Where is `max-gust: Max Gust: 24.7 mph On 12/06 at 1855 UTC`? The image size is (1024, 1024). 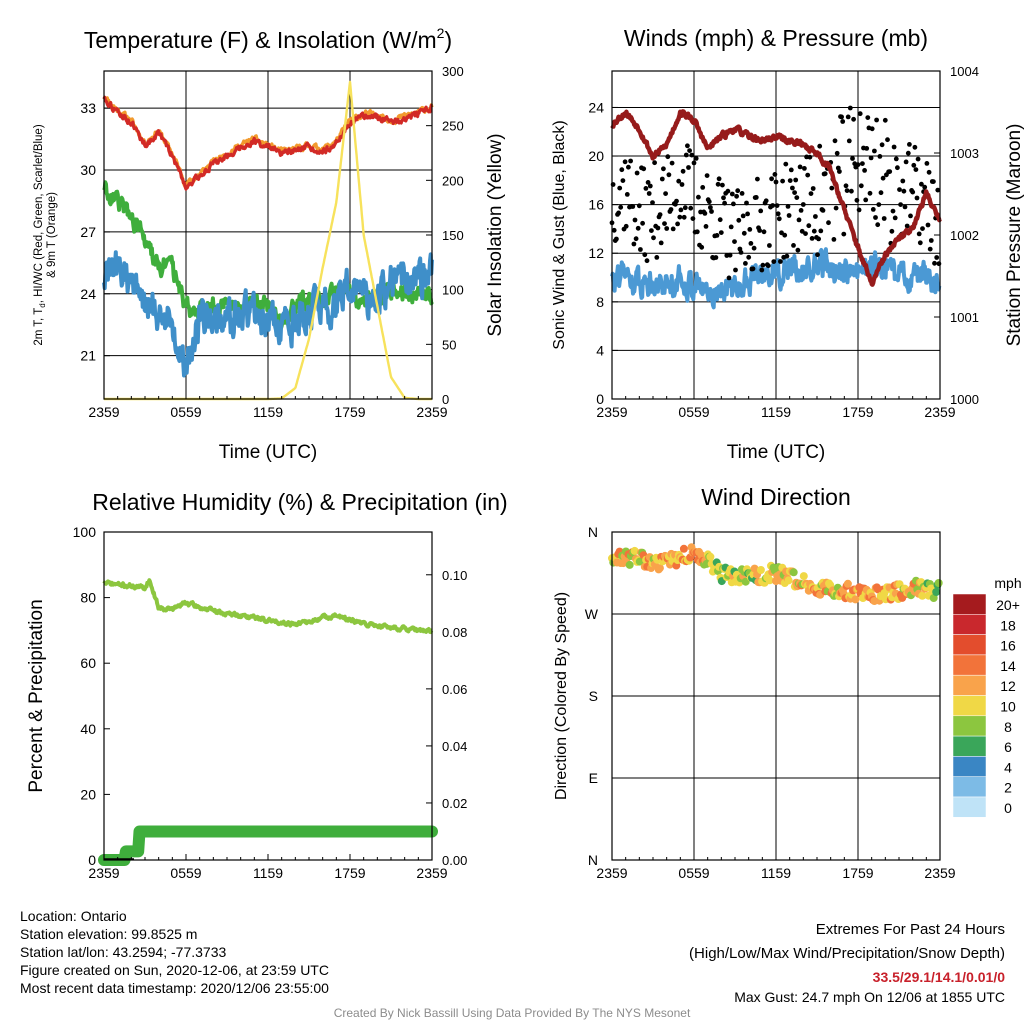 max-gust: Max Gust: 24.7 mph On 12/06 at 1855 UTC is located at coordinates (869, 997).